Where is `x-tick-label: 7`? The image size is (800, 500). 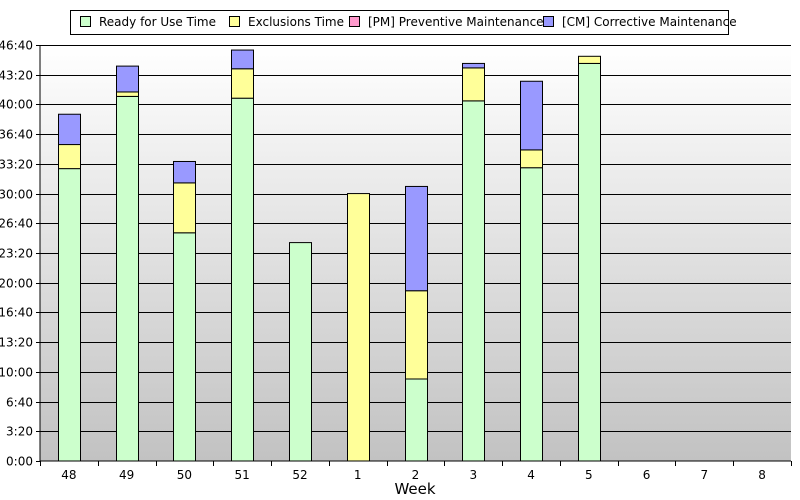 x-tick-label: 7 is located at coordinates (705, 475).